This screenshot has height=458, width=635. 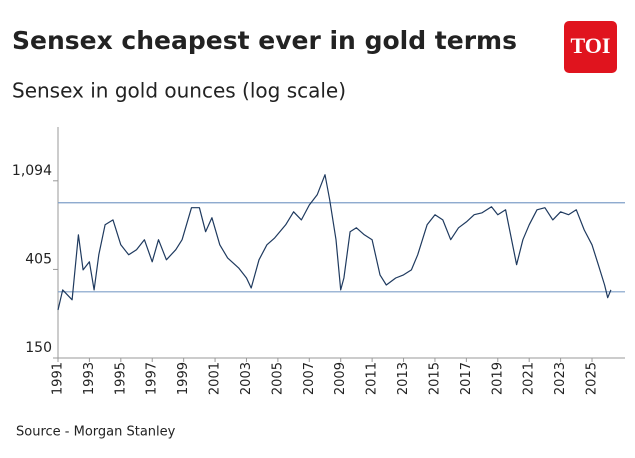 I want to click on y-tick-label: 150, so click(x=38, y=348).